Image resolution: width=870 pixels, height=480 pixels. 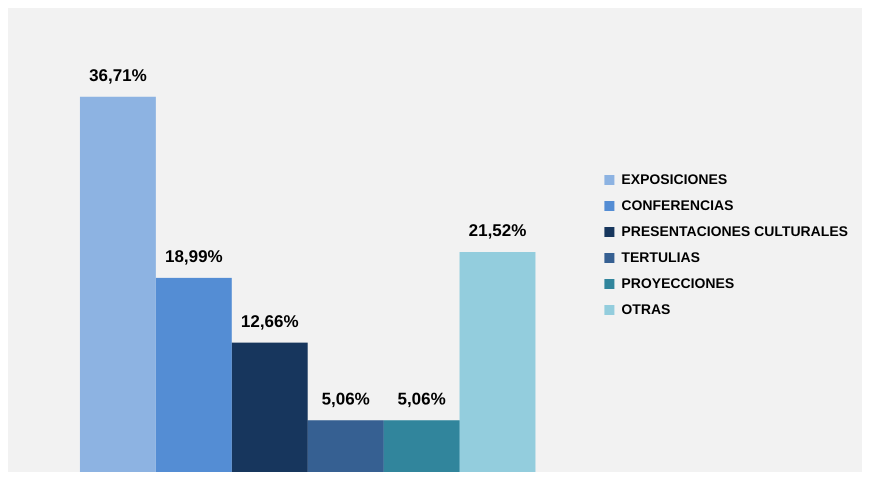 I want to click on legend-label: CONFERENCIAS, so click(x=677, y=204).